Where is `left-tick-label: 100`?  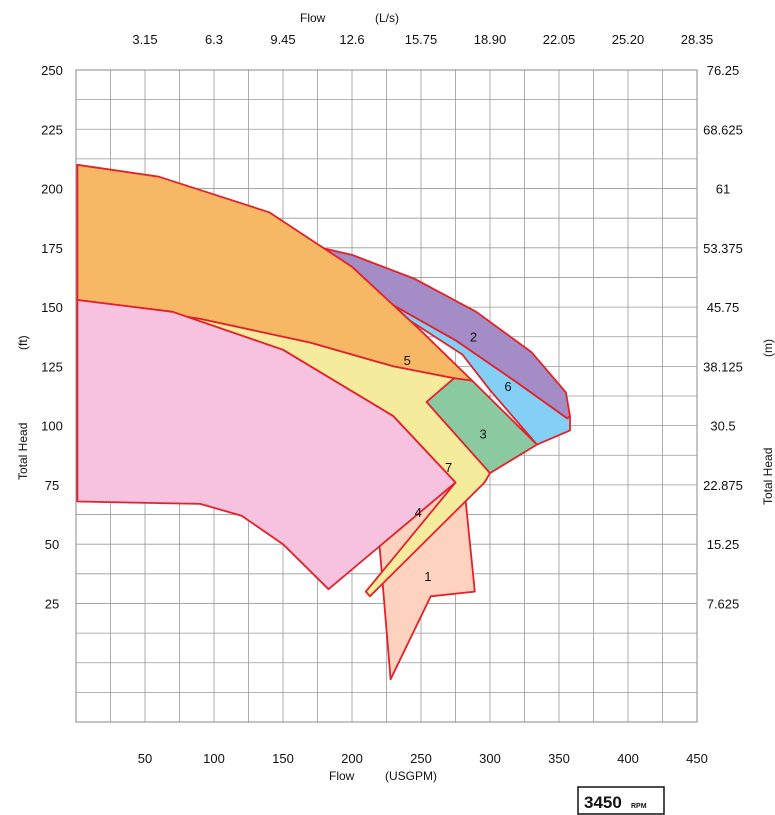
left-tick-label: 100 is located at coordinates (52, 426).